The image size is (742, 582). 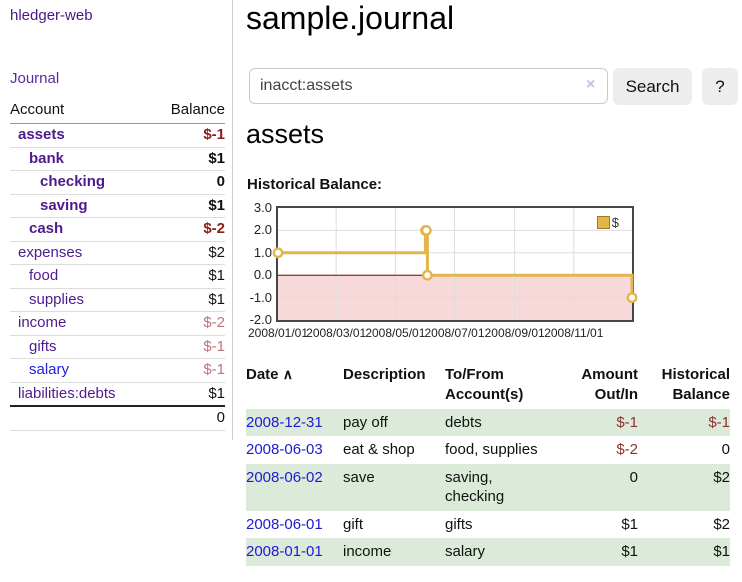 I want to click on account-row: food $1, so click(x=117, y=276).